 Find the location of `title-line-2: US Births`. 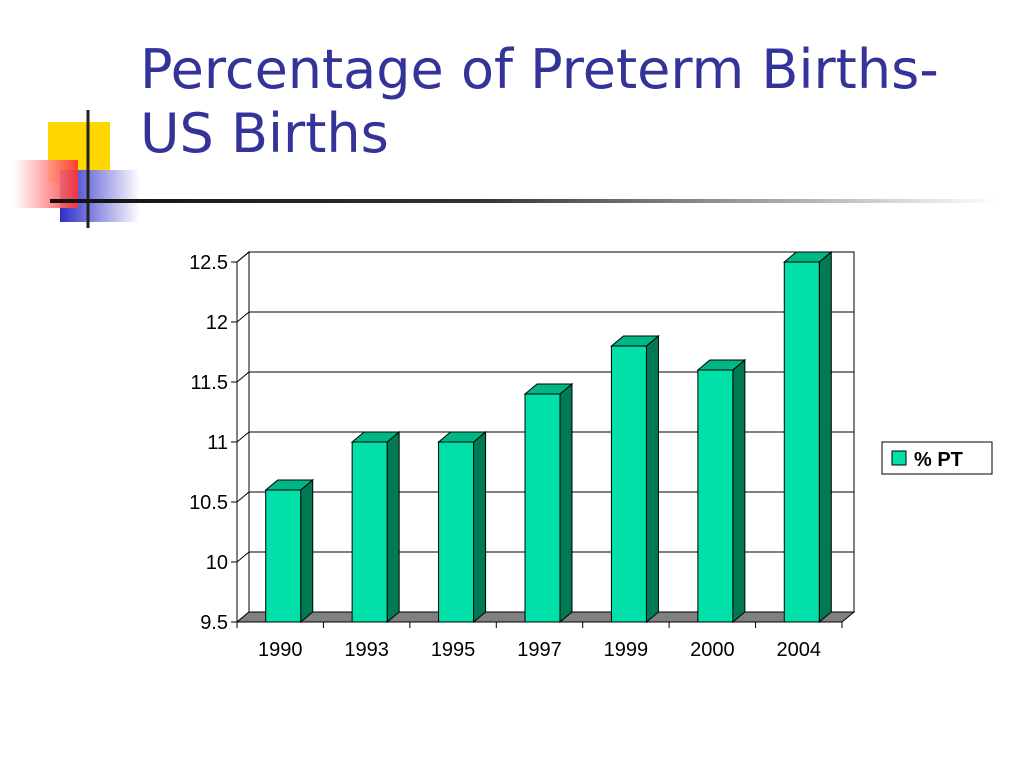

title-line-2: US Births is located at coordinates (264, 133).